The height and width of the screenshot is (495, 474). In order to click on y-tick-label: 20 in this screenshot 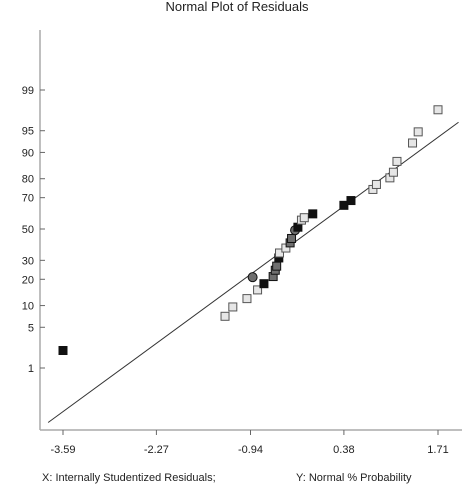, I will do `click(28, 280)`.